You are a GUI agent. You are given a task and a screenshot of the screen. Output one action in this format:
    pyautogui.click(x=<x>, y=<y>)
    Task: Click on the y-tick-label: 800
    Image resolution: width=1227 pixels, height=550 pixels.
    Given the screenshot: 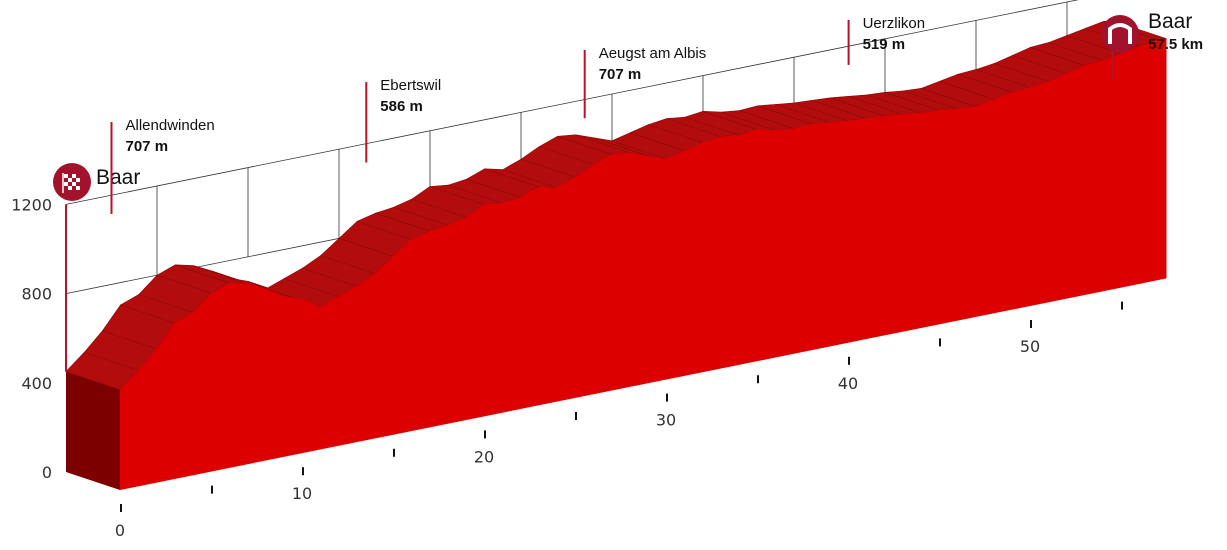 What is the action you would take?
    pyautogui.click(x=36, y=294)
    